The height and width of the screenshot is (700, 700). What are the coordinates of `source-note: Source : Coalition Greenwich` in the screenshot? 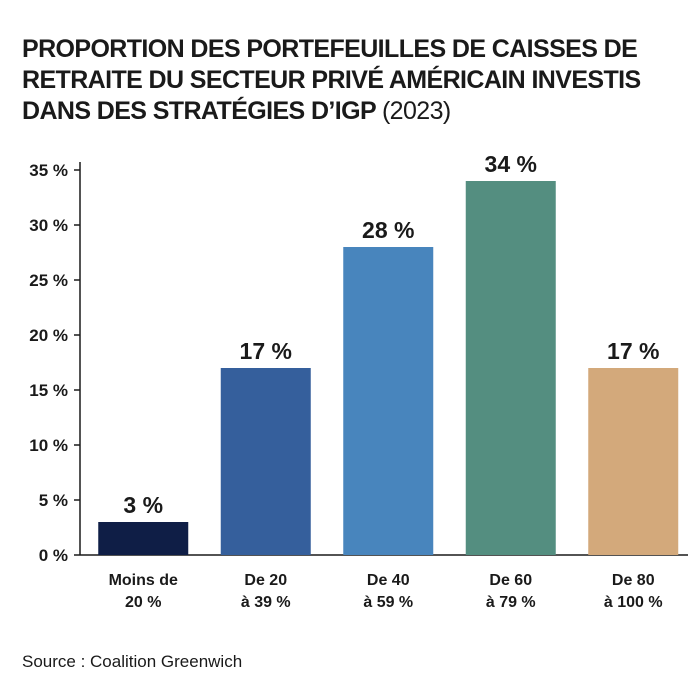 It's located at (132, 661).